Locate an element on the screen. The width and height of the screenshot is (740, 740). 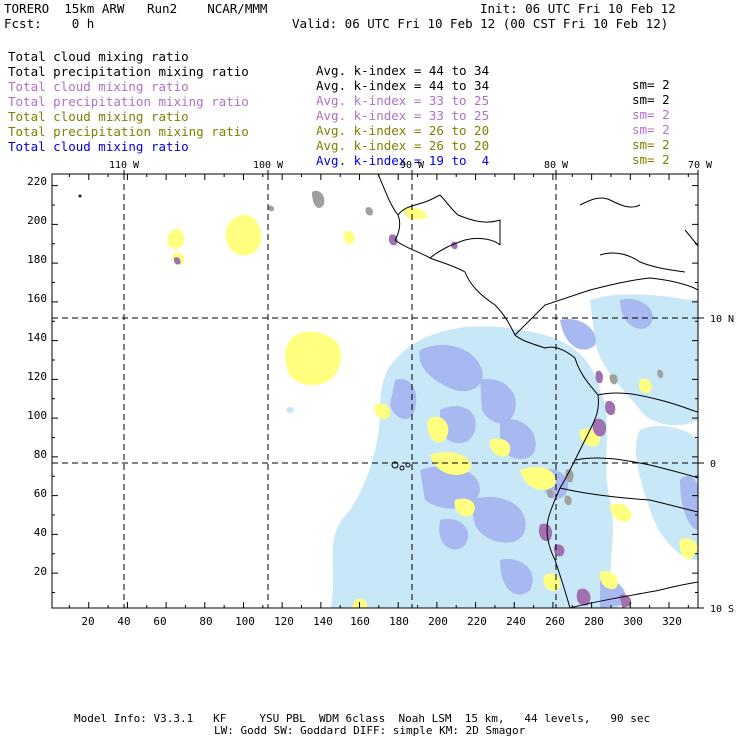
lat-label: 0 is located at coordinates (713, 464).